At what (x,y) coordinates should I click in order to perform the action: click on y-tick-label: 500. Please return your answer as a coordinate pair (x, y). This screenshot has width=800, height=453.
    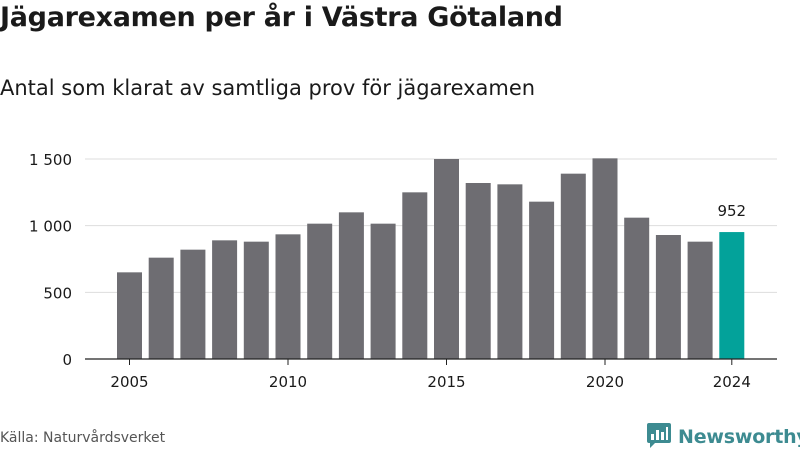
    Looking at the image, I should click on (57, 293).